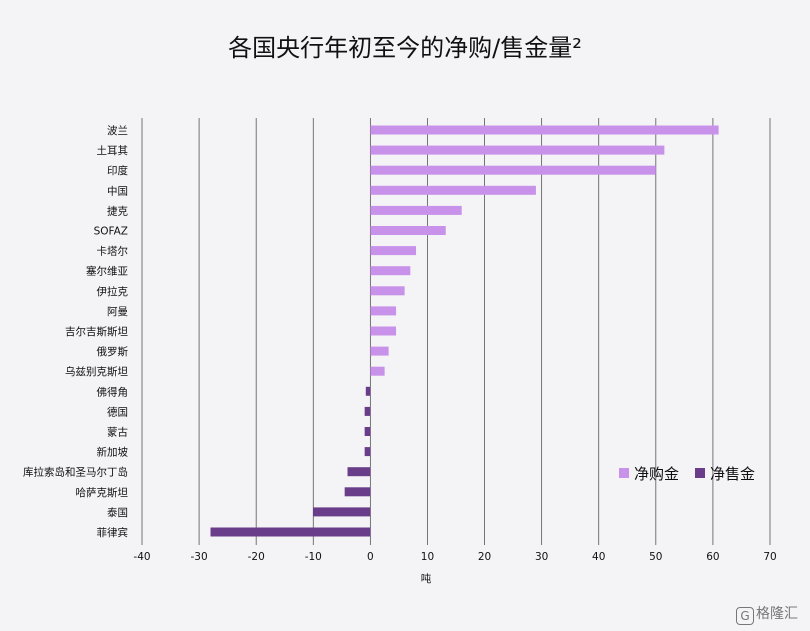 Image resolution: width=810 pixels, height=631 pixels. Describe the element at coordinates (484, 557) in the screenshot. I see `x-tick-label: 20` at that location.